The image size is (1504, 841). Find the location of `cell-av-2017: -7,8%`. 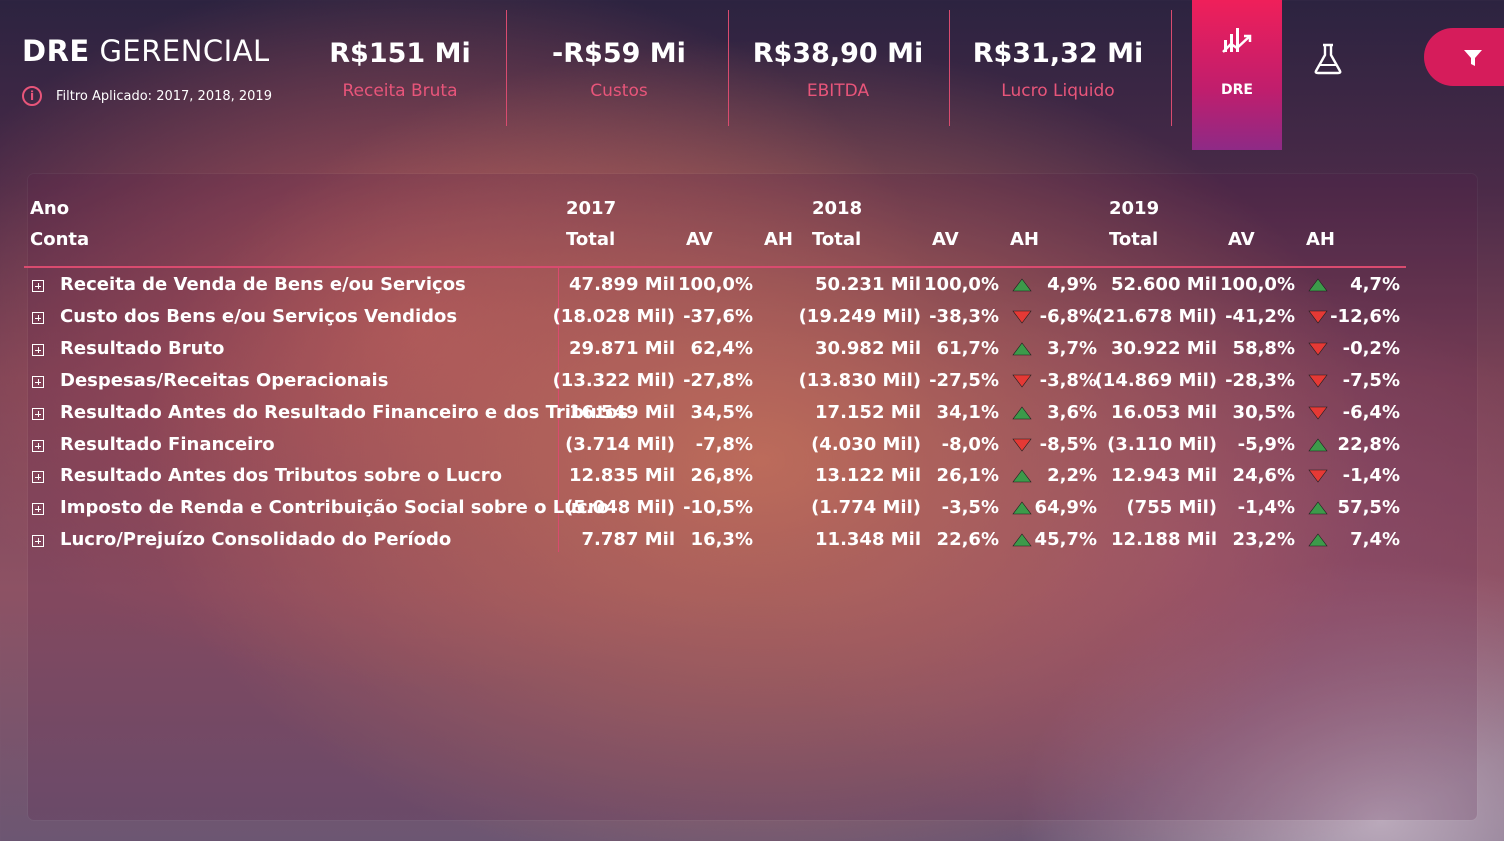

cell-av-2017: -7,8% is located at coordinates (724, 444).